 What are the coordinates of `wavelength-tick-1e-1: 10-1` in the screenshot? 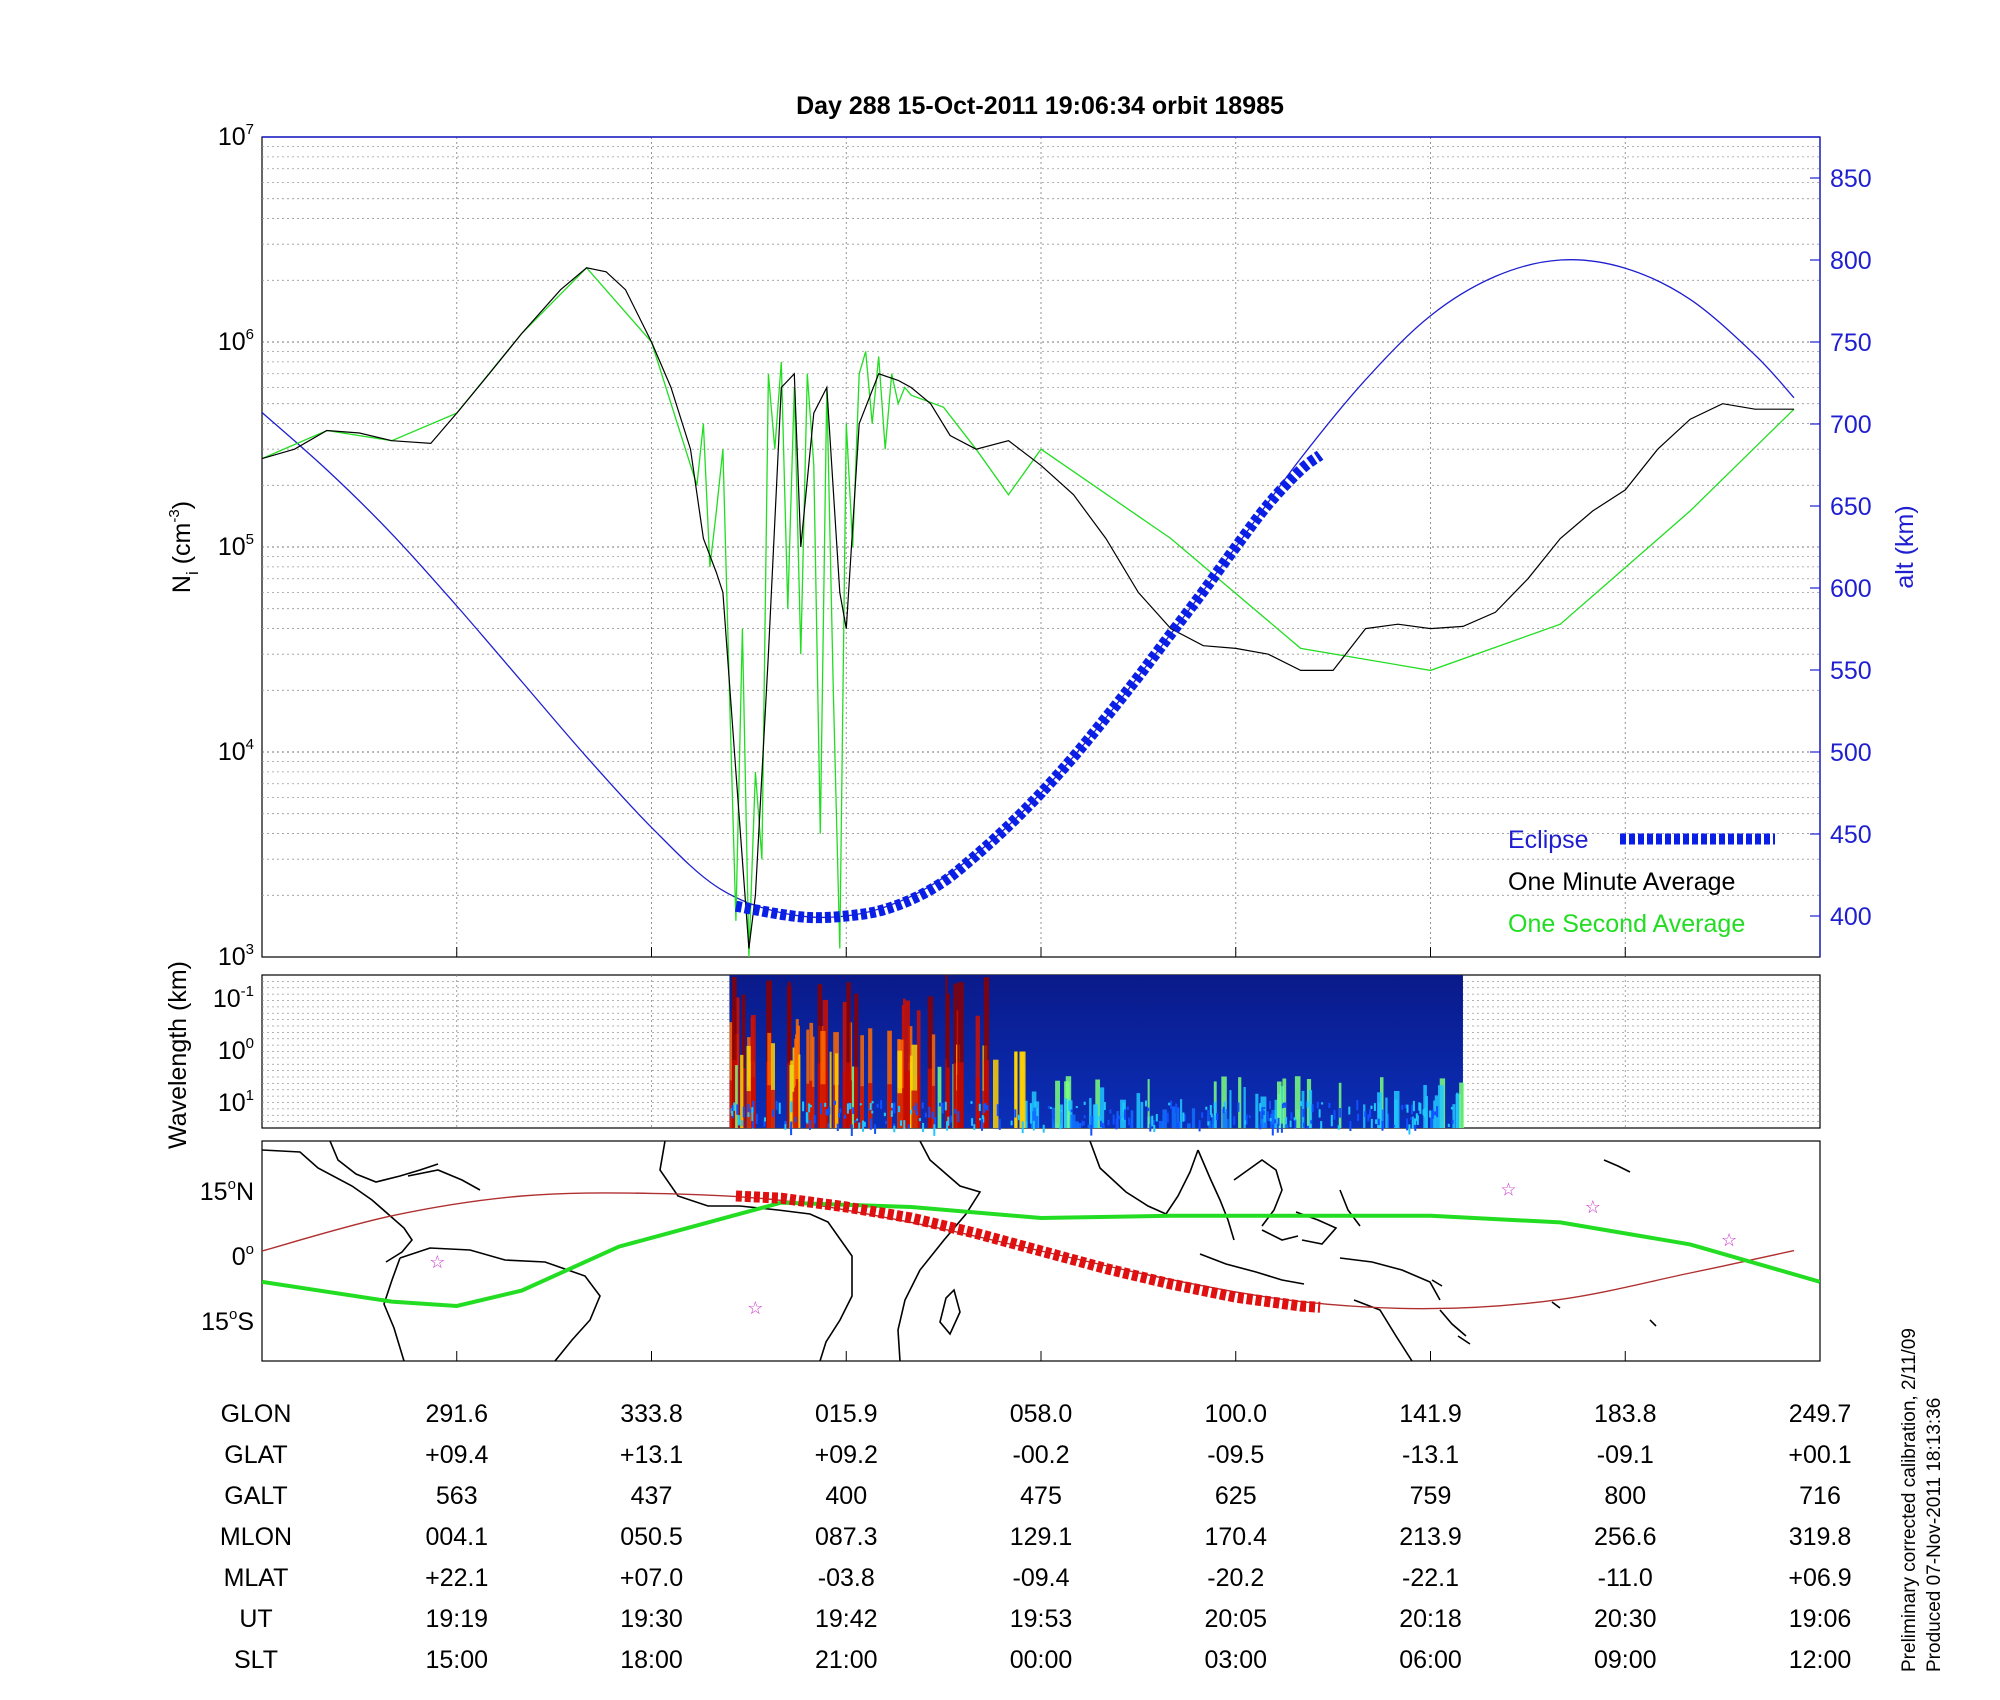 It's located at (233, 998).